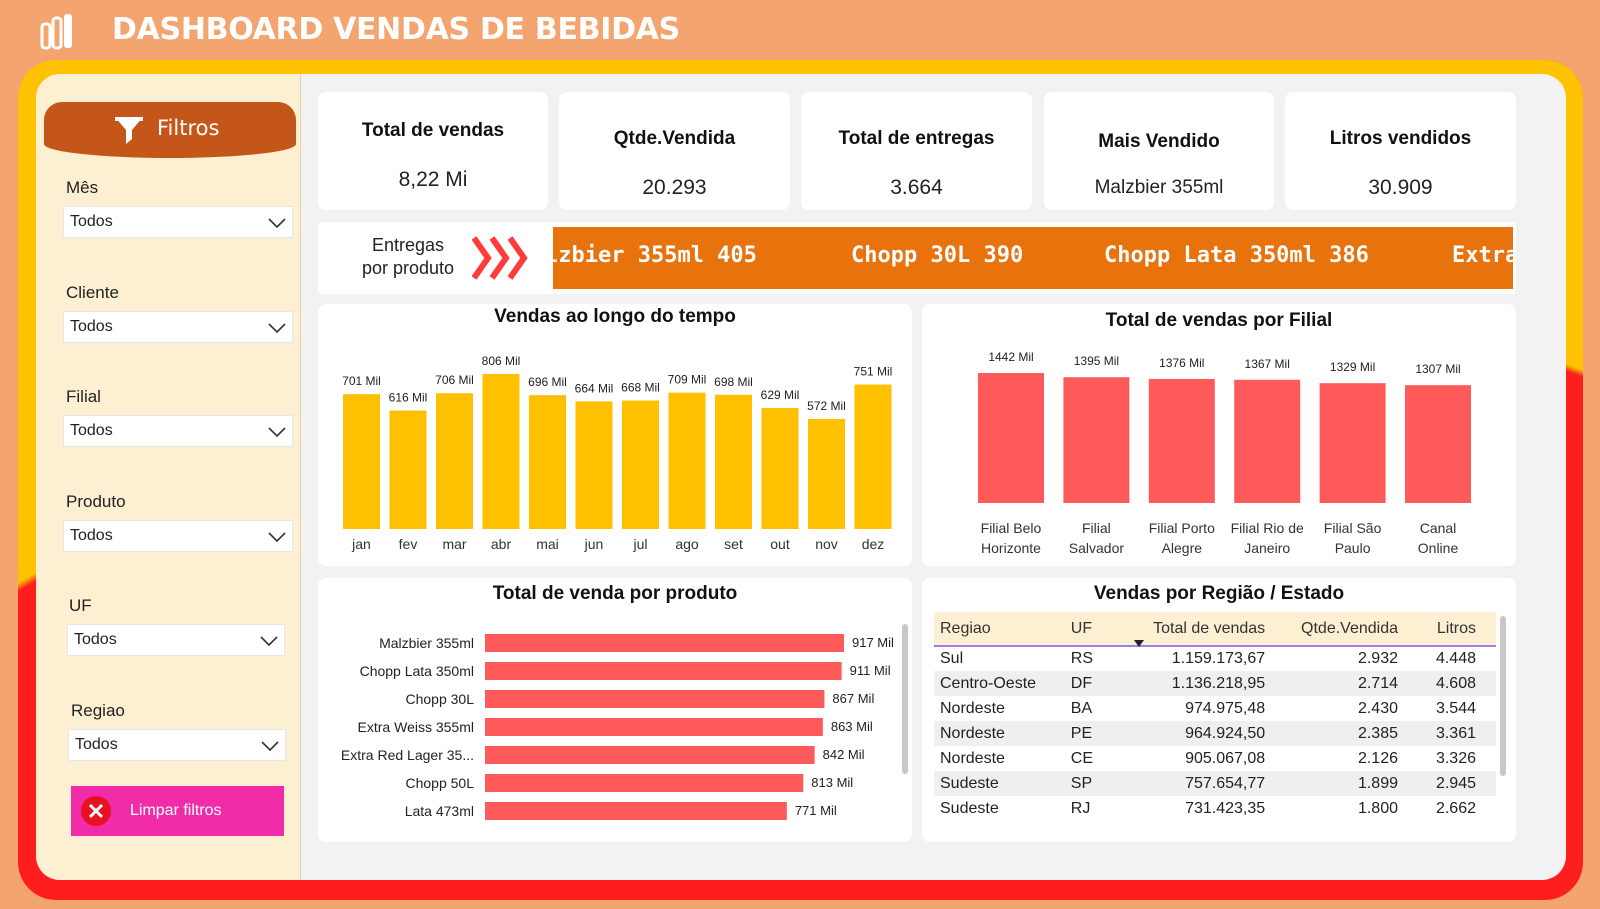 The width and height of the screenshot is (1600, 909). I want to click on kpi-value: 3.664, so click(916, 187).